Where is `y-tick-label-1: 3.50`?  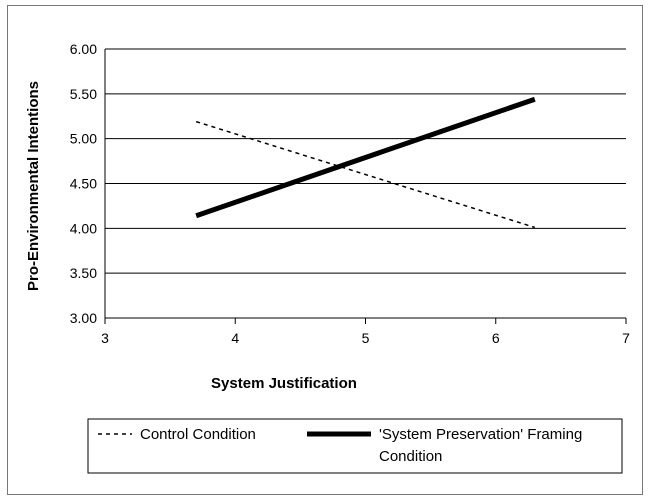
y-tick-label-1: 3.50 is located at coordinates (83, 273).